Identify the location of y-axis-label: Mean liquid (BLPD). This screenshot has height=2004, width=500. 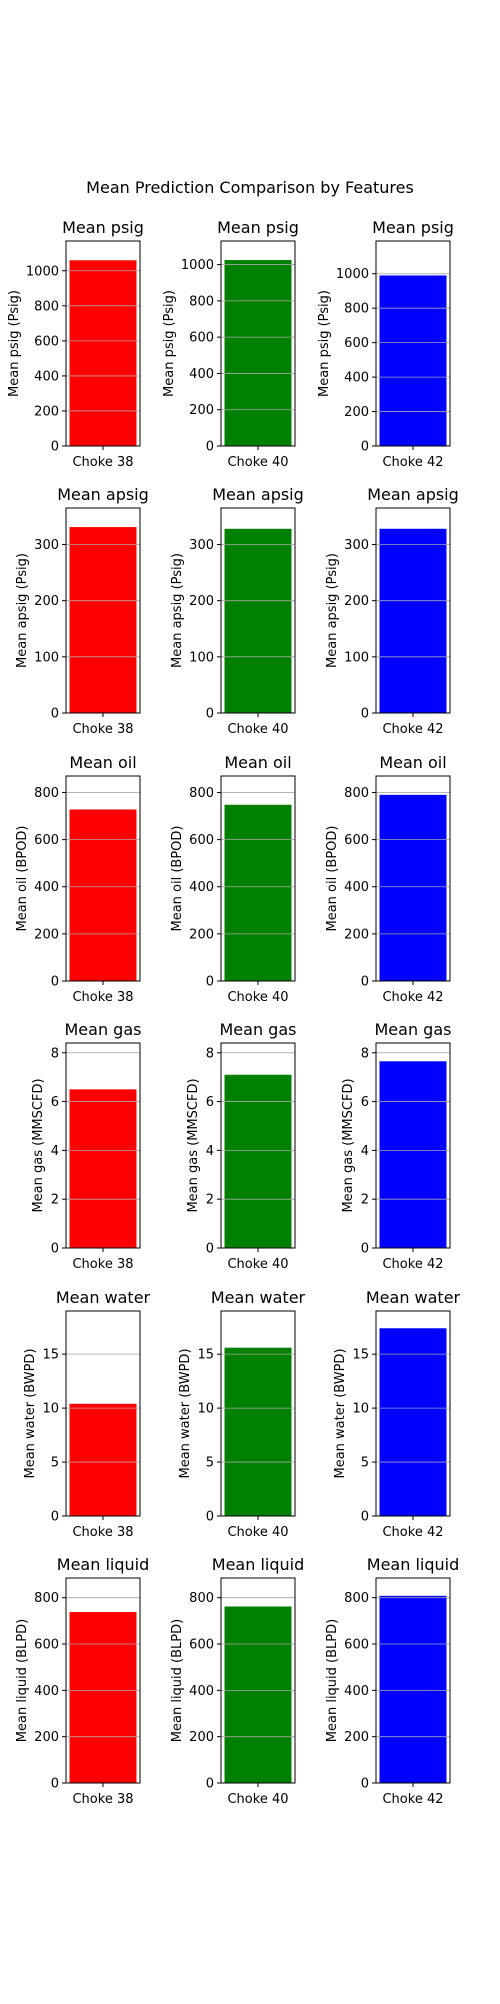
(177, 1680).